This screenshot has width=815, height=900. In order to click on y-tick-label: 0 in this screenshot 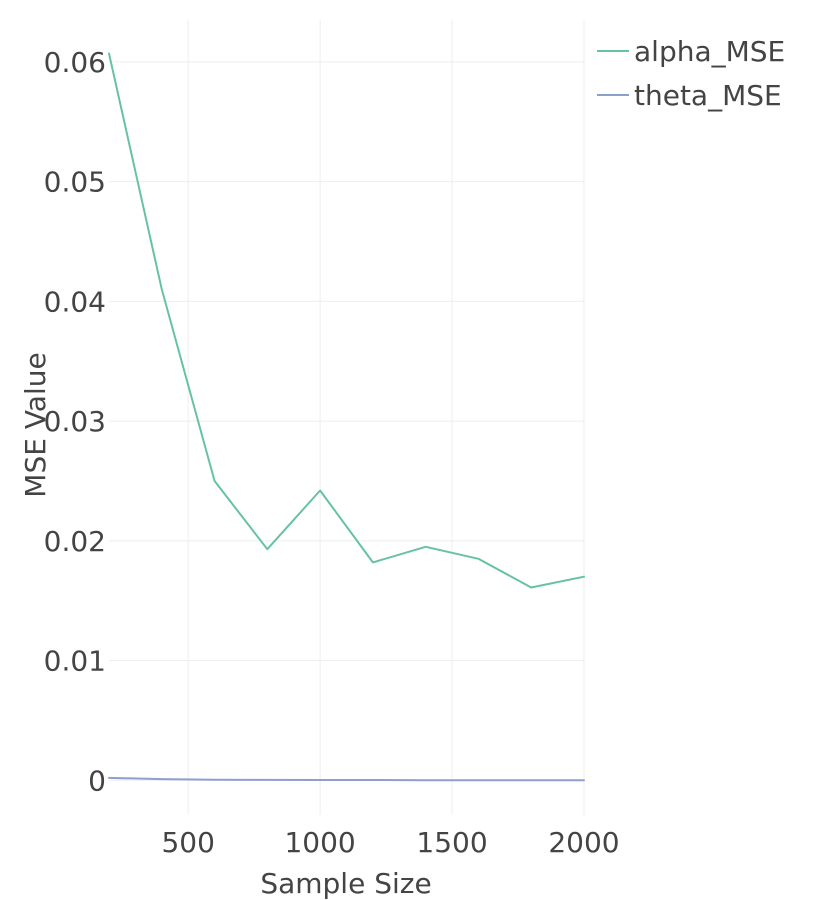, I will do `click(97, 780)`.